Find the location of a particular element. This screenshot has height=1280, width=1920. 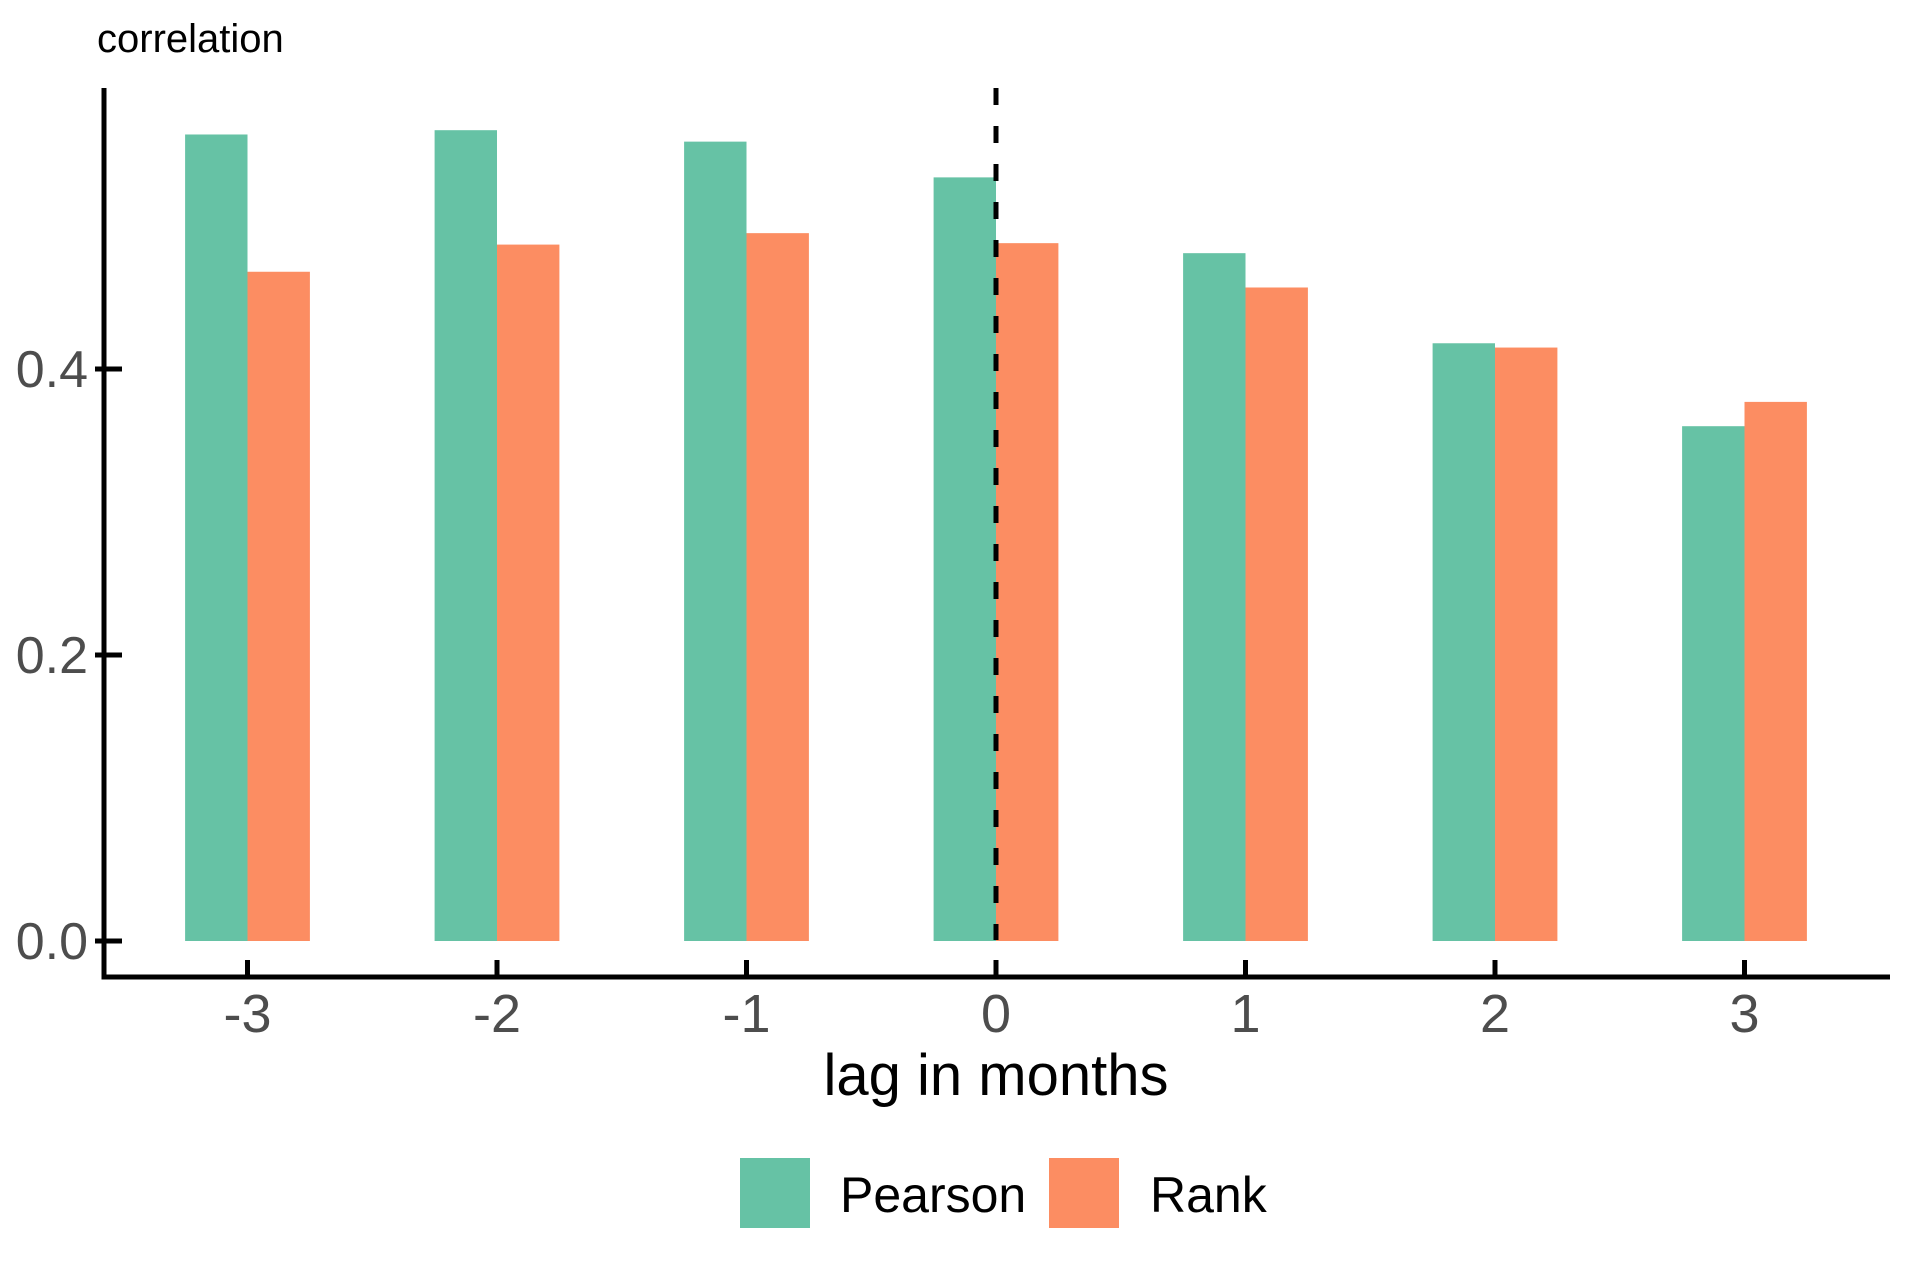

bar-pearson-lag--3 is located at coordinates (216, 538).